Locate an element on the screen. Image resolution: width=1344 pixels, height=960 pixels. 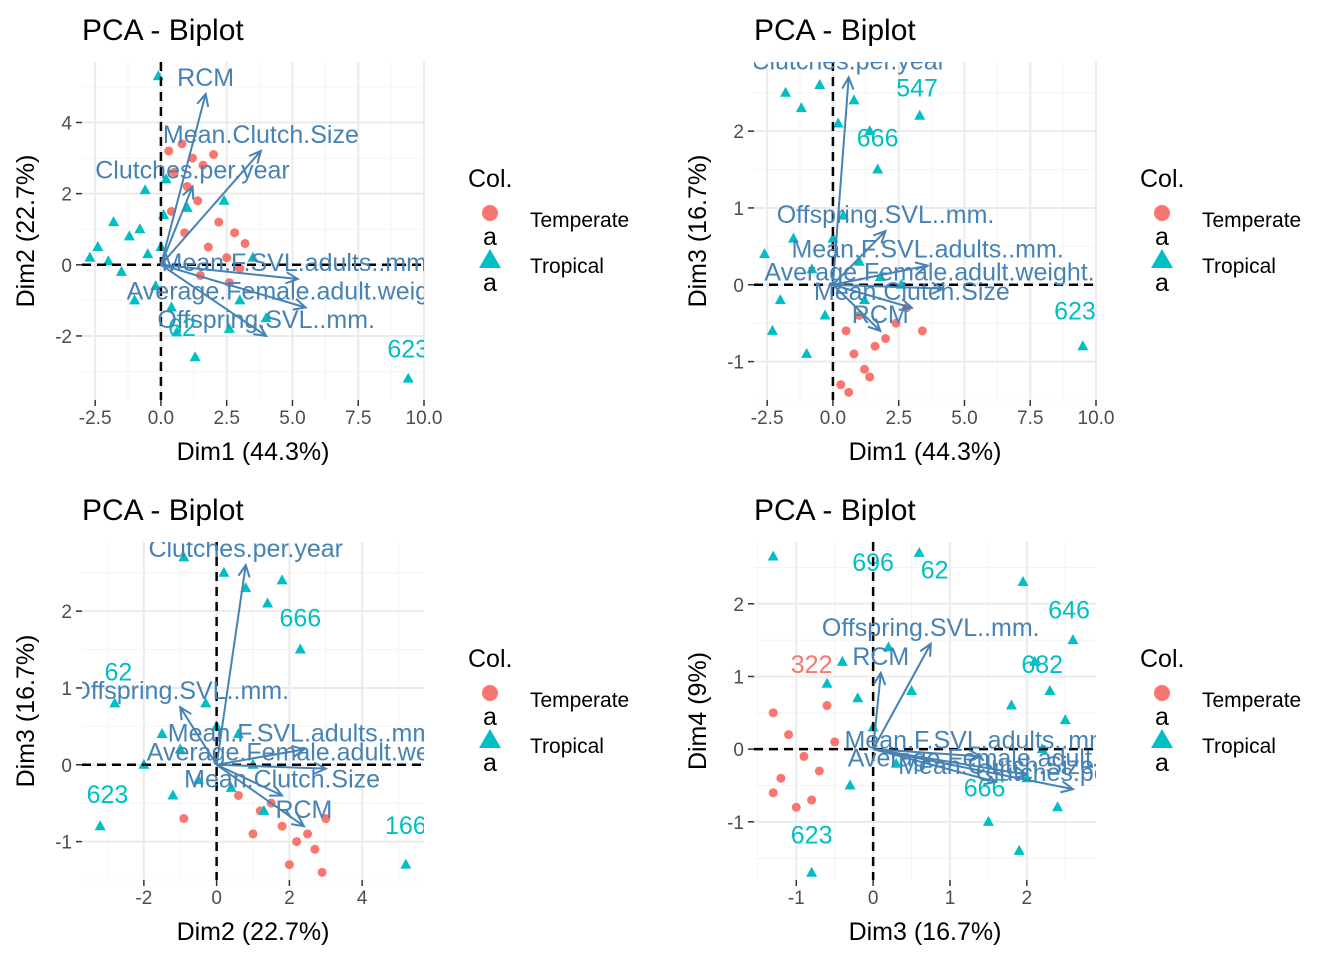
variable-label: Average.Female.adult.weight..g. is located at coordinates (943, 273).